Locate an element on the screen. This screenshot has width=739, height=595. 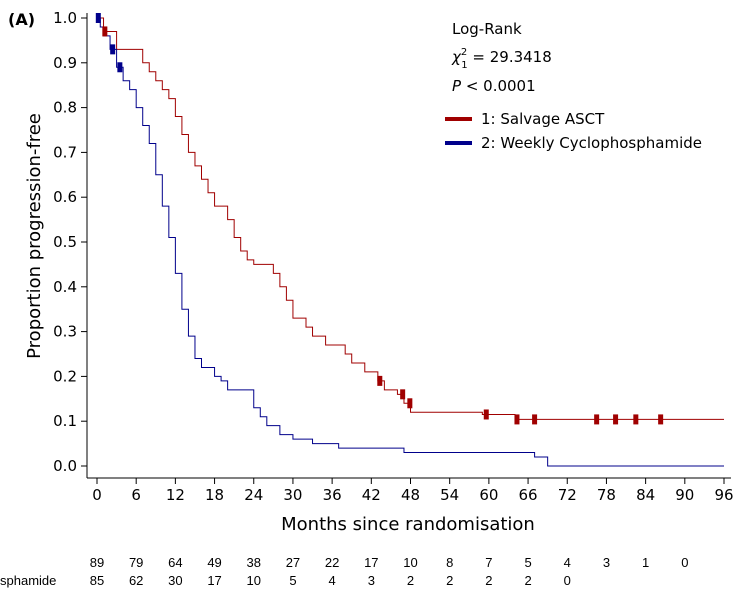
at-risk-value: 49 is located at coordinates (214, 562).